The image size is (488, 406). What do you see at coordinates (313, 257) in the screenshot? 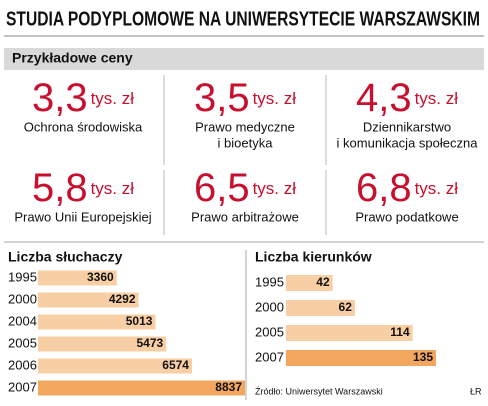
I see `chart-title: Liczba kierunków` at bounding box center [313, 257].